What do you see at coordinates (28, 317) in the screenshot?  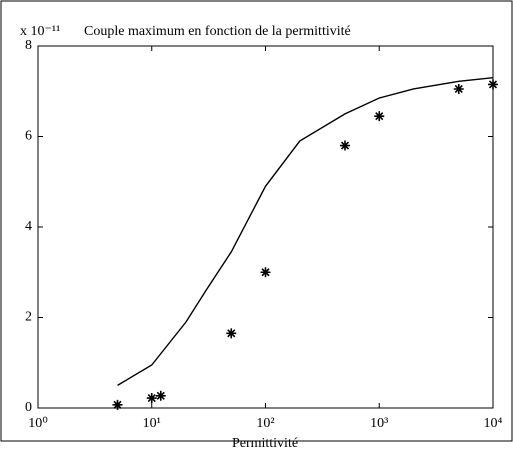 I see `y-tick-label: 2` at bounding box center [28, 317].